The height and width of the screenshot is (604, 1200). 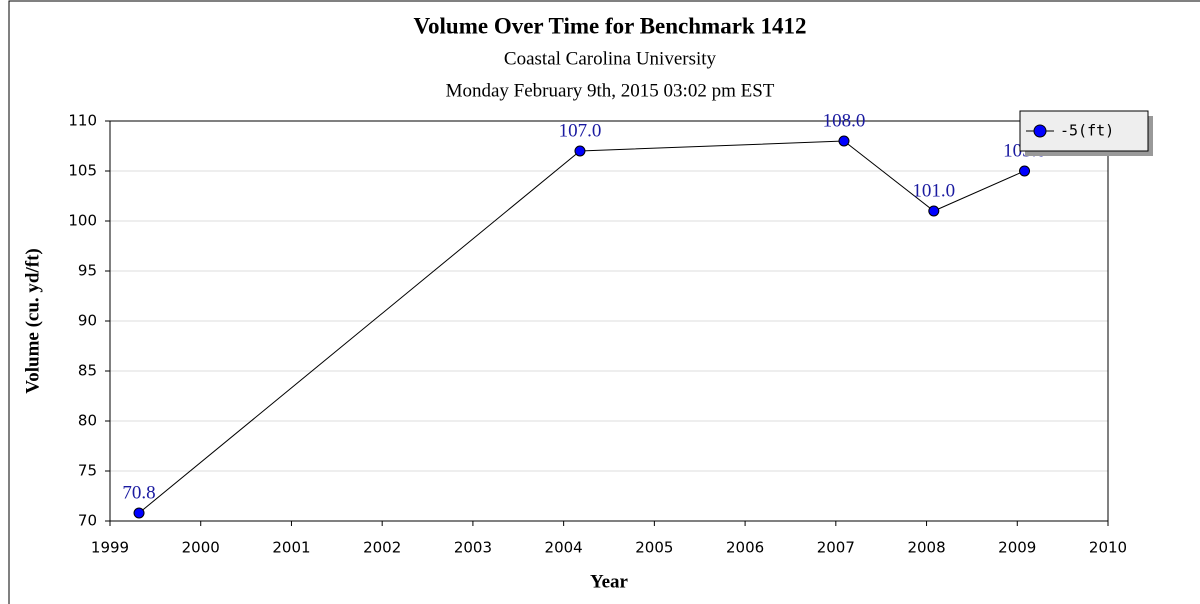 What do you see at coordinates (1040, 131) in the screenshot?
I see `legend-marker` at bounding box center [1040, 131].